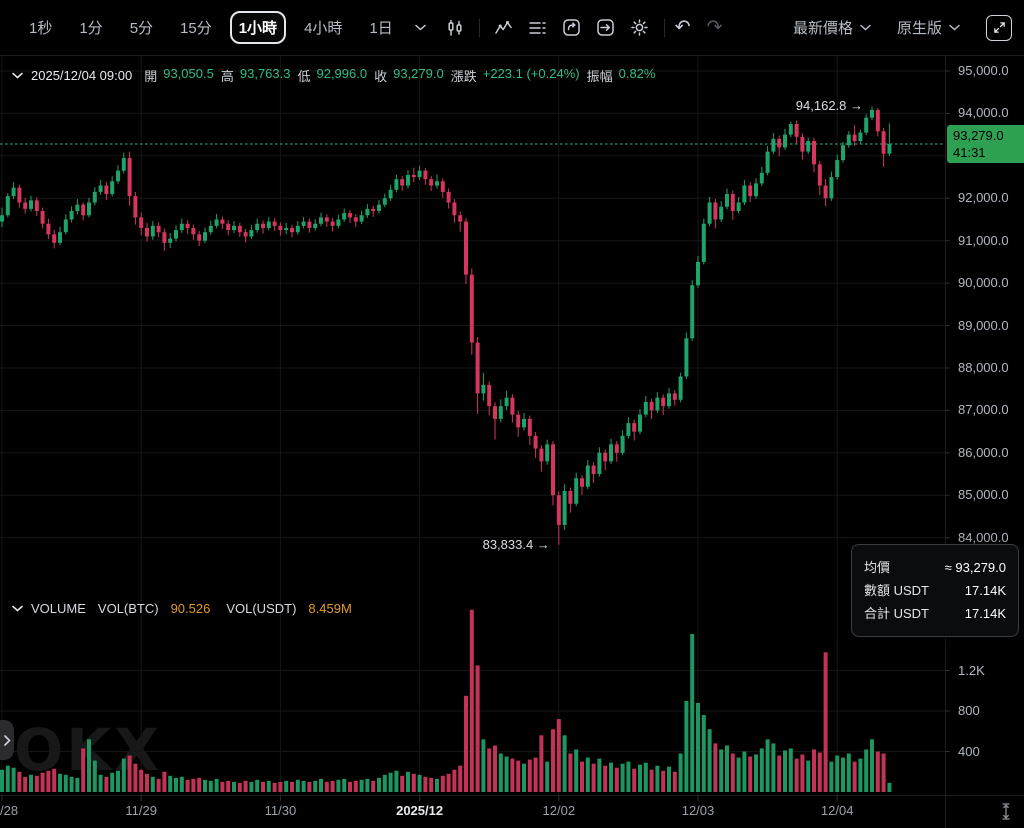 The height and width of the screenshot is (828, 1024). I want to click on undo-button: ↶, so click(682, 27).